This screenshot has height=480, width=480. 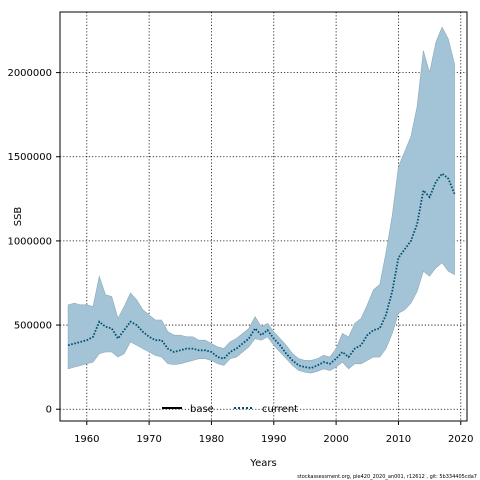 I want to click on x-axis-label: Years, so click(x=262, y=463).